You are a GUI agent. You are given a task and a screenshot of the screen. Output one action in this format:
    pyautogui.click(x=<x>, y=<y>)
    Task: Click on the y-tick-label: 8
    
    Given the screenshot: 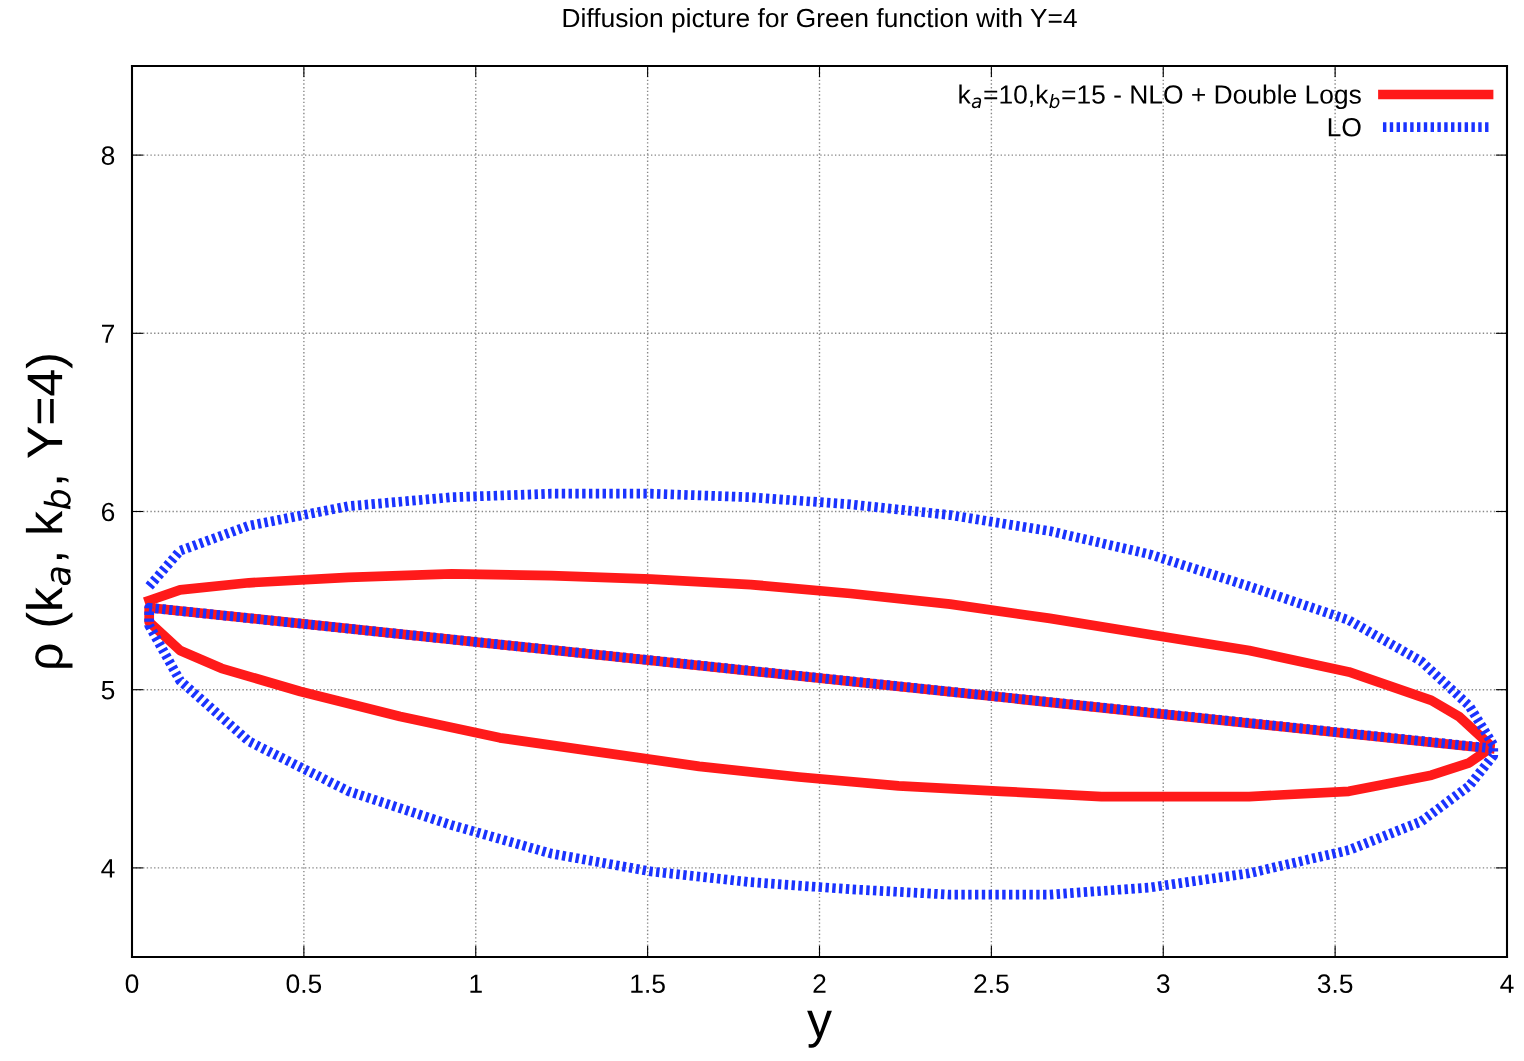 What is the action you would take?
    pyautogui.click(x=108, y=155)
    